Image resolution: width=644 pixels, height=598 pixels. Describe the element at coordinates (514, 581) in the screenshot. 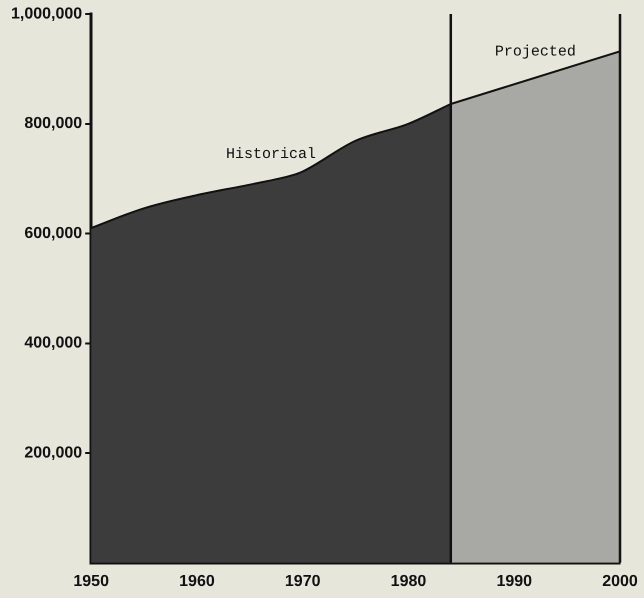

I see `x-tick-label: 1990` at that location.